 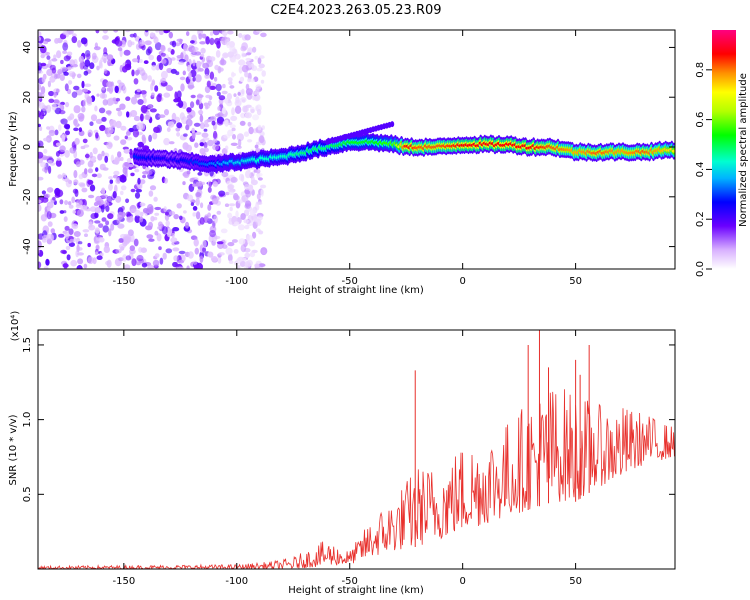 I want to click on y-tick-label: 0.5, so click(x=27, y=494).